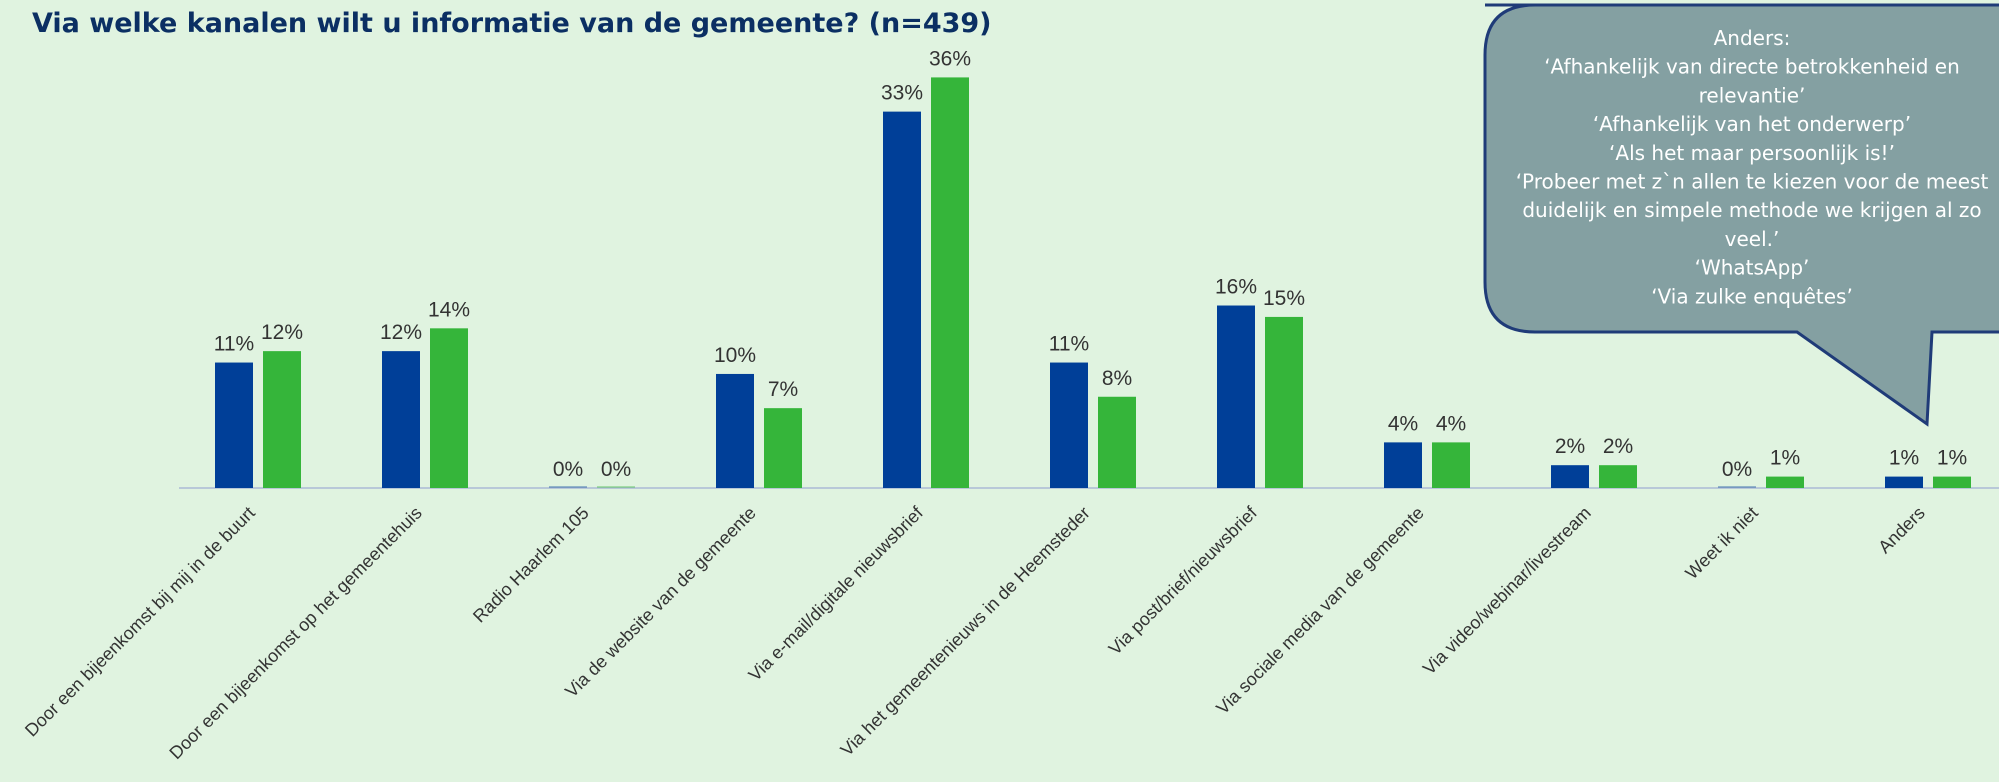 The width and height of the screenshot is (1999, 782). I want to click on callout-shape, so click(1741, 215).